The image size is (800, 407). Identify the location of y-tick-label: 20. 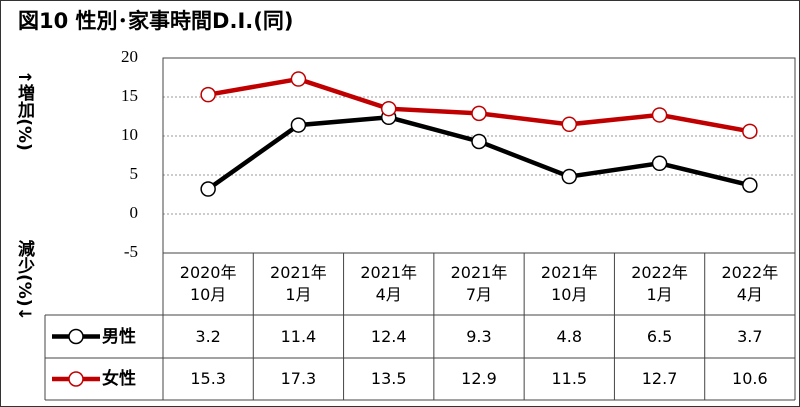
(129, 56).